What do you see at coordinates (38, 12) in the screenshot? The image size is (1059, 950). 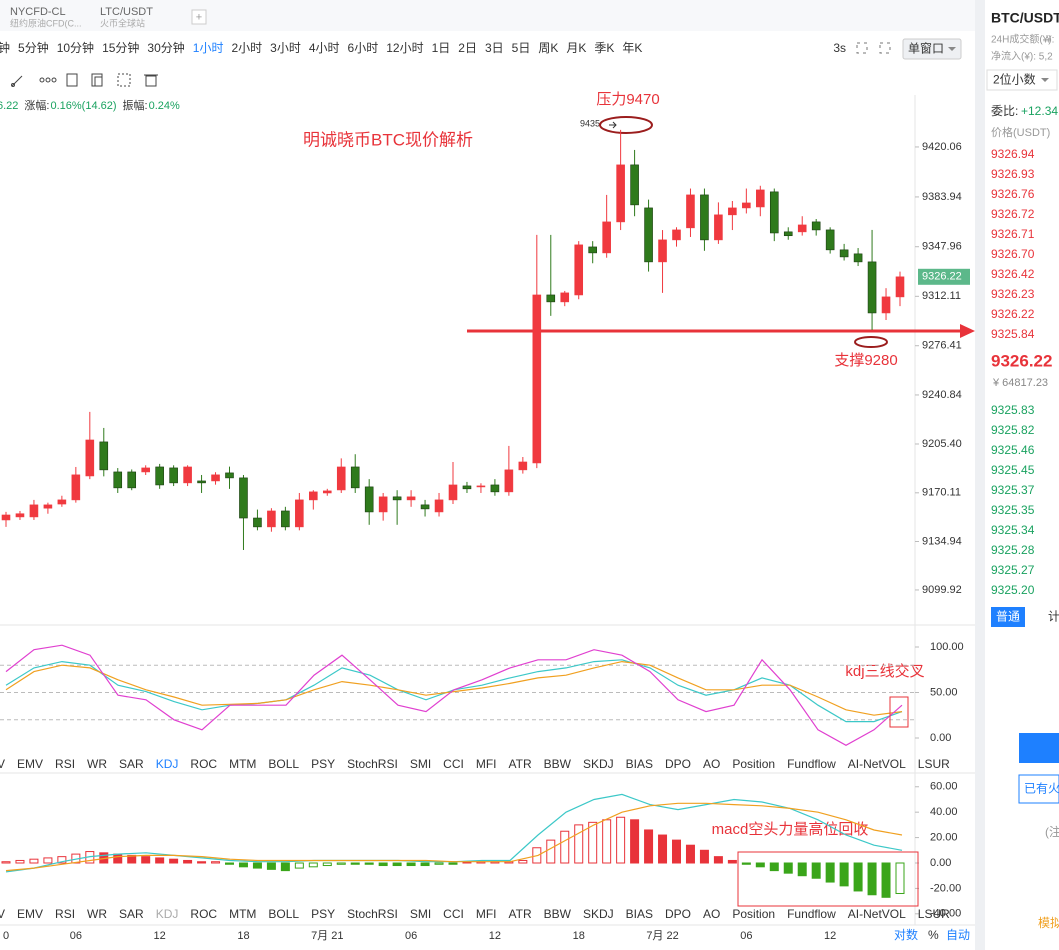 I see `tab-name: NYCFD-CL` at bounding box center [38, 12].